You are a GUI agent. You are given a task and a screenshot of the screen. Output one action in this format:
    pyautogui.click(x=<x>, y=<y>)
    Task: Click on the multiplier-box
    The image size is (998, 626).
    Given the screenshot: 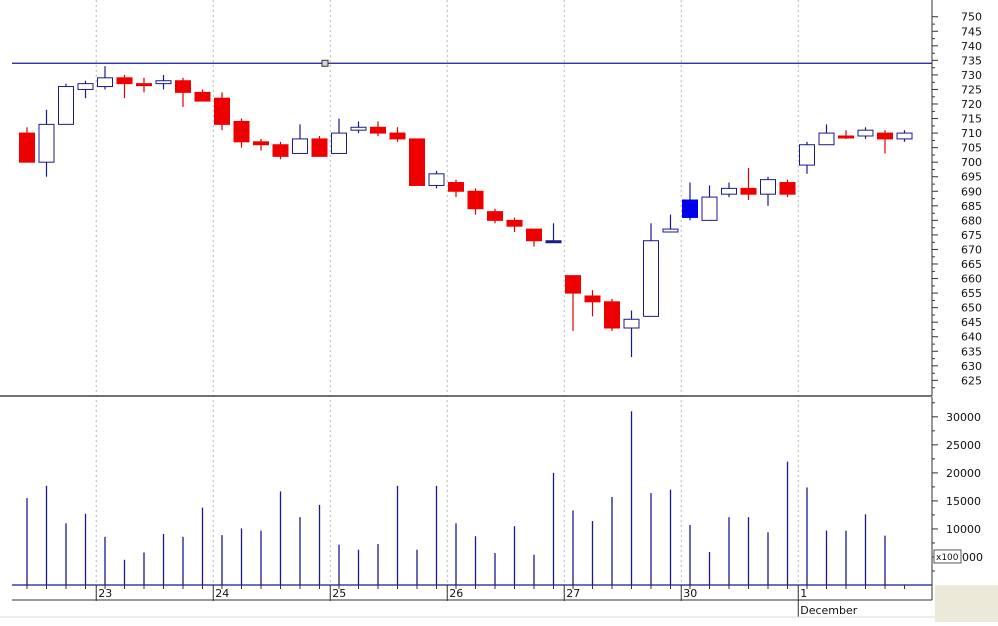 What is the action you would take?
    pyautogui.click(x=947, y=556)
    